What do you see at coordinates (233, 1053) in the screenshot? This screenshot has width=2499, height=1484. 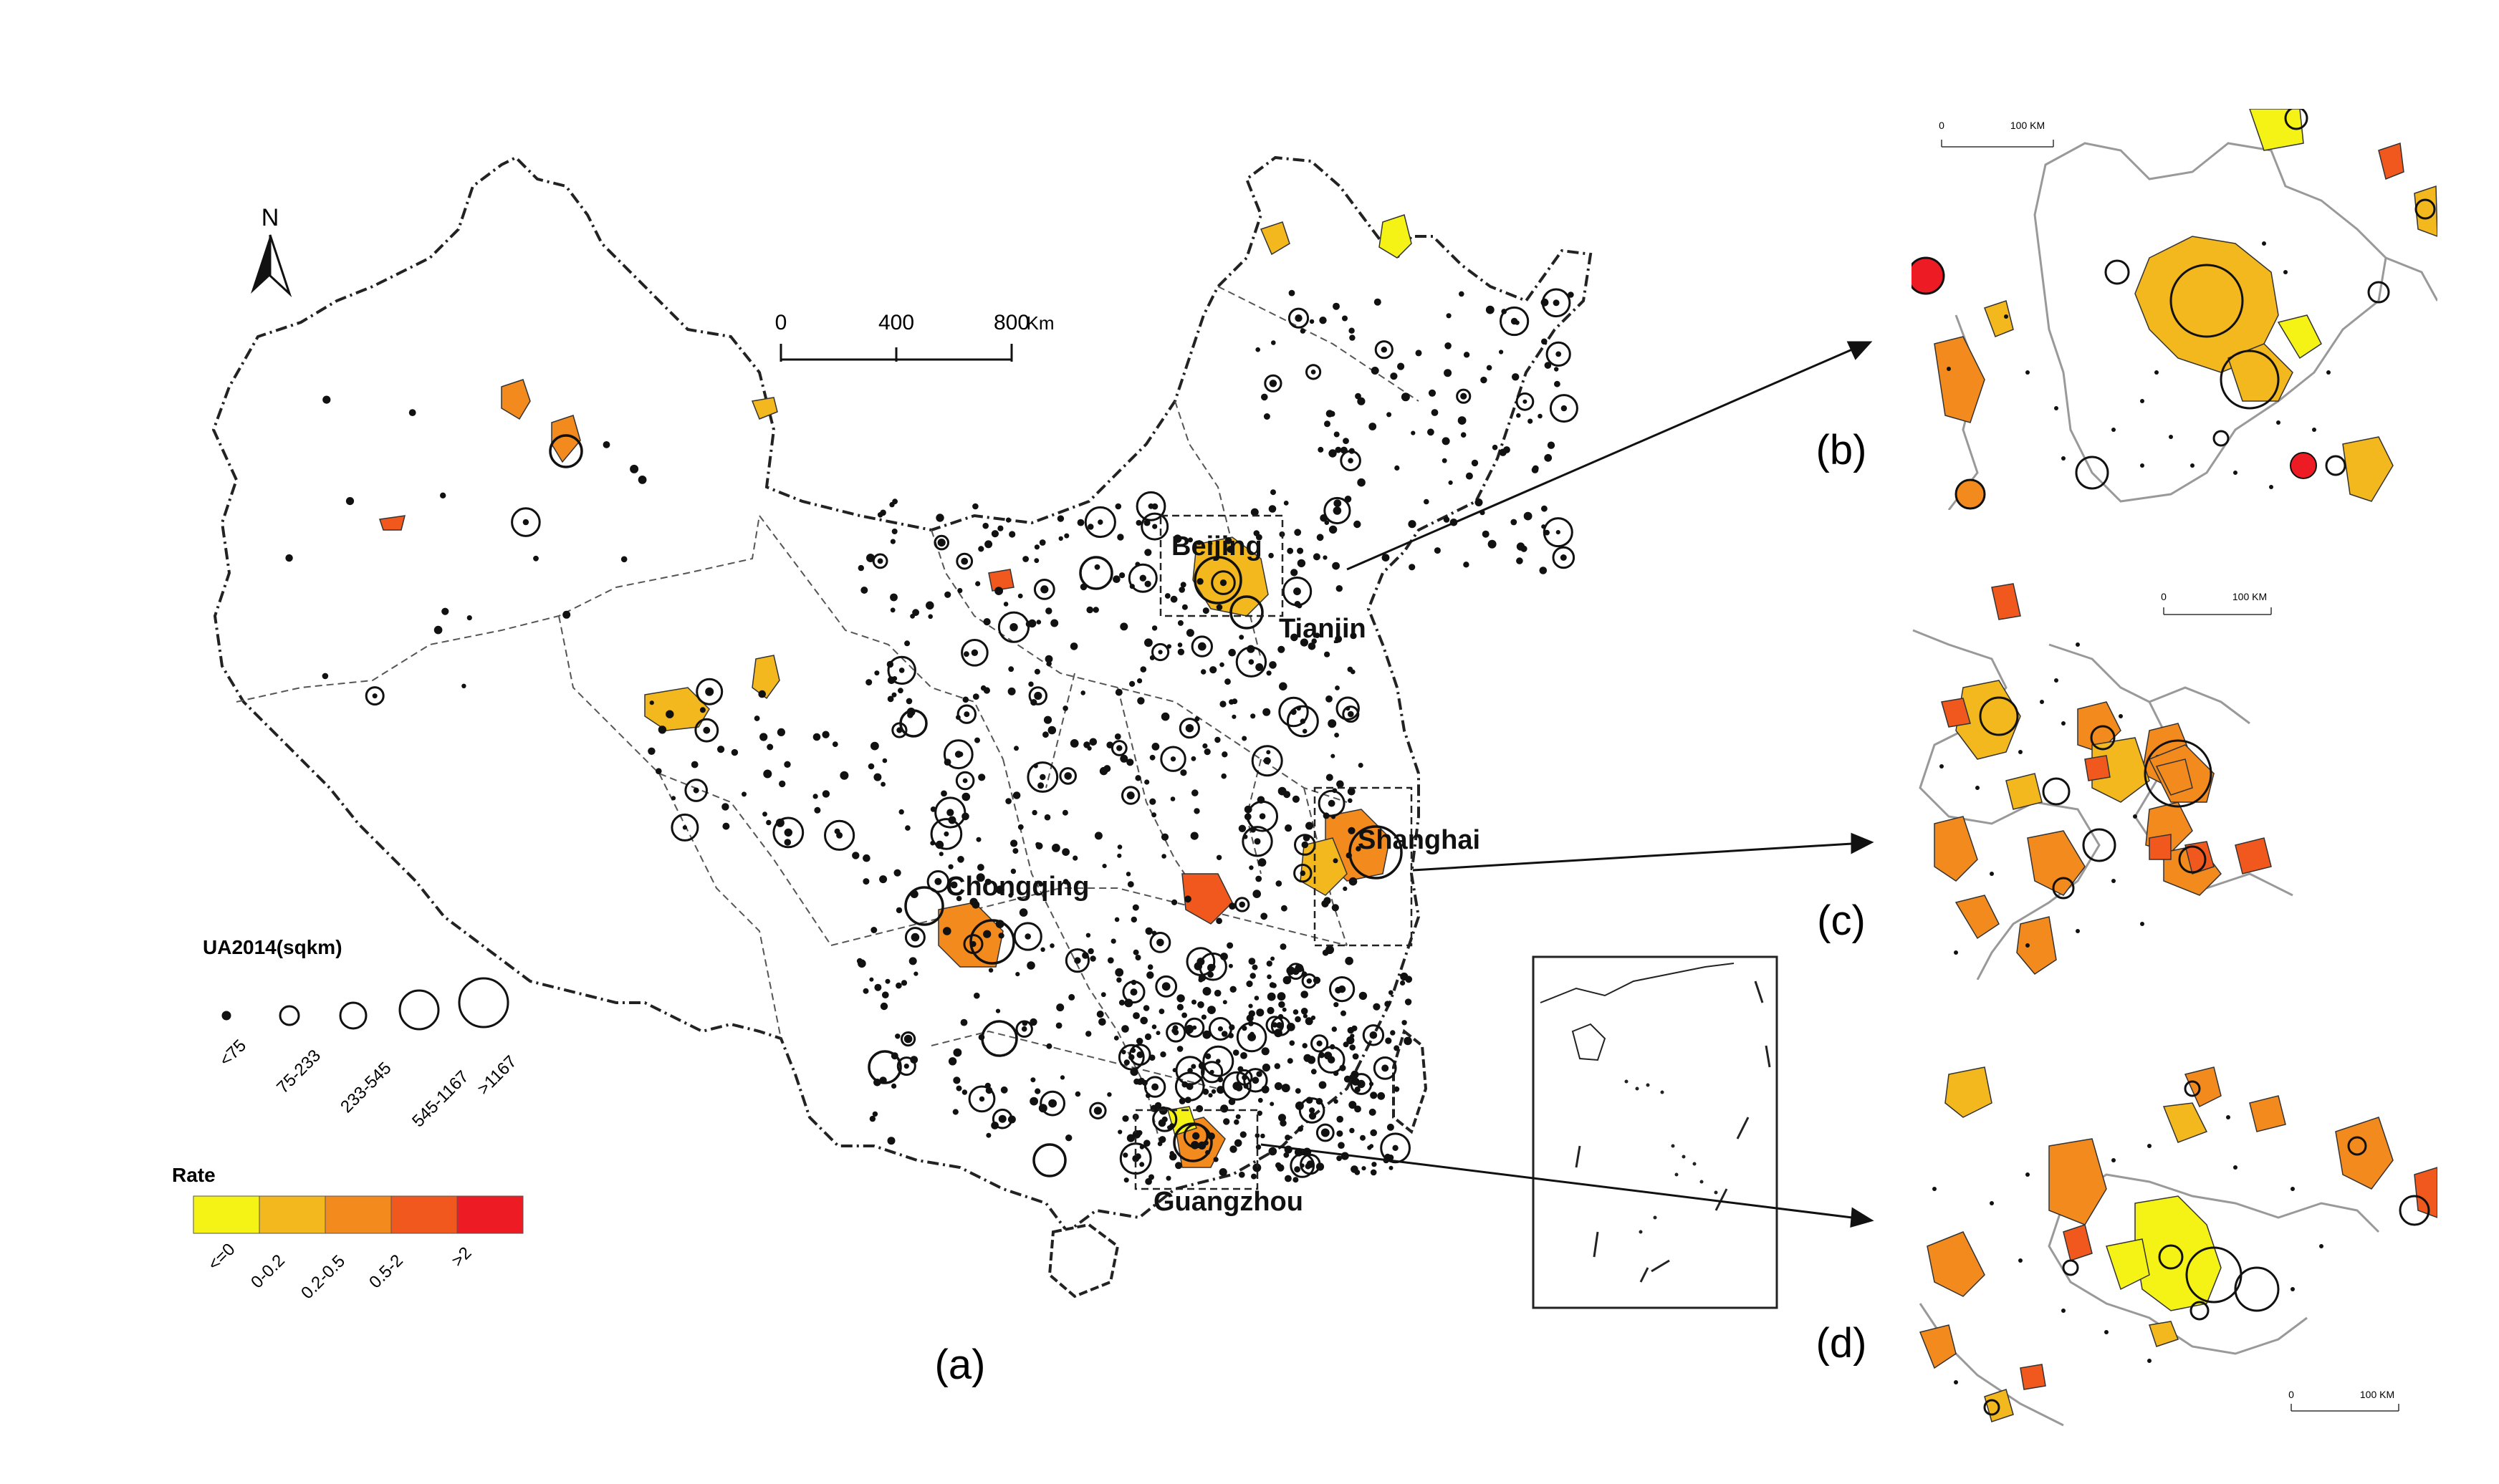 I see `legend-size-0: <75` at bounding box center [233, 1053].